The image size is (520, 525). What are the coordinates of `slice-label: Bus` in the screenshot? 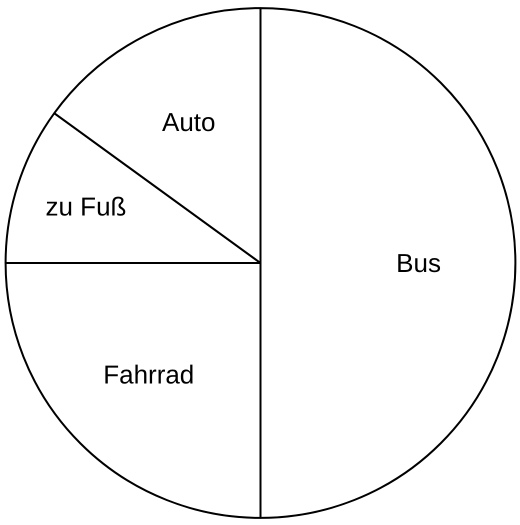 It's located at (418, 263).